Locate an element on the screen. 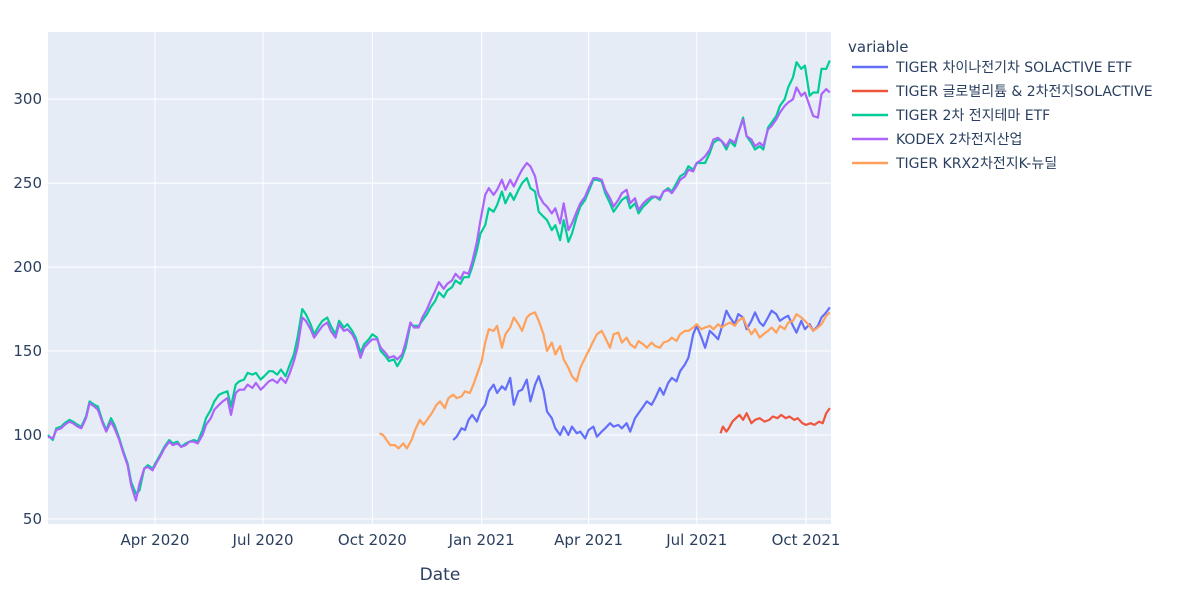  legend-item-2: TIGER 글로벌리튬 & 2차전지SOLACTIVE is located at coordinates (1002, 92).